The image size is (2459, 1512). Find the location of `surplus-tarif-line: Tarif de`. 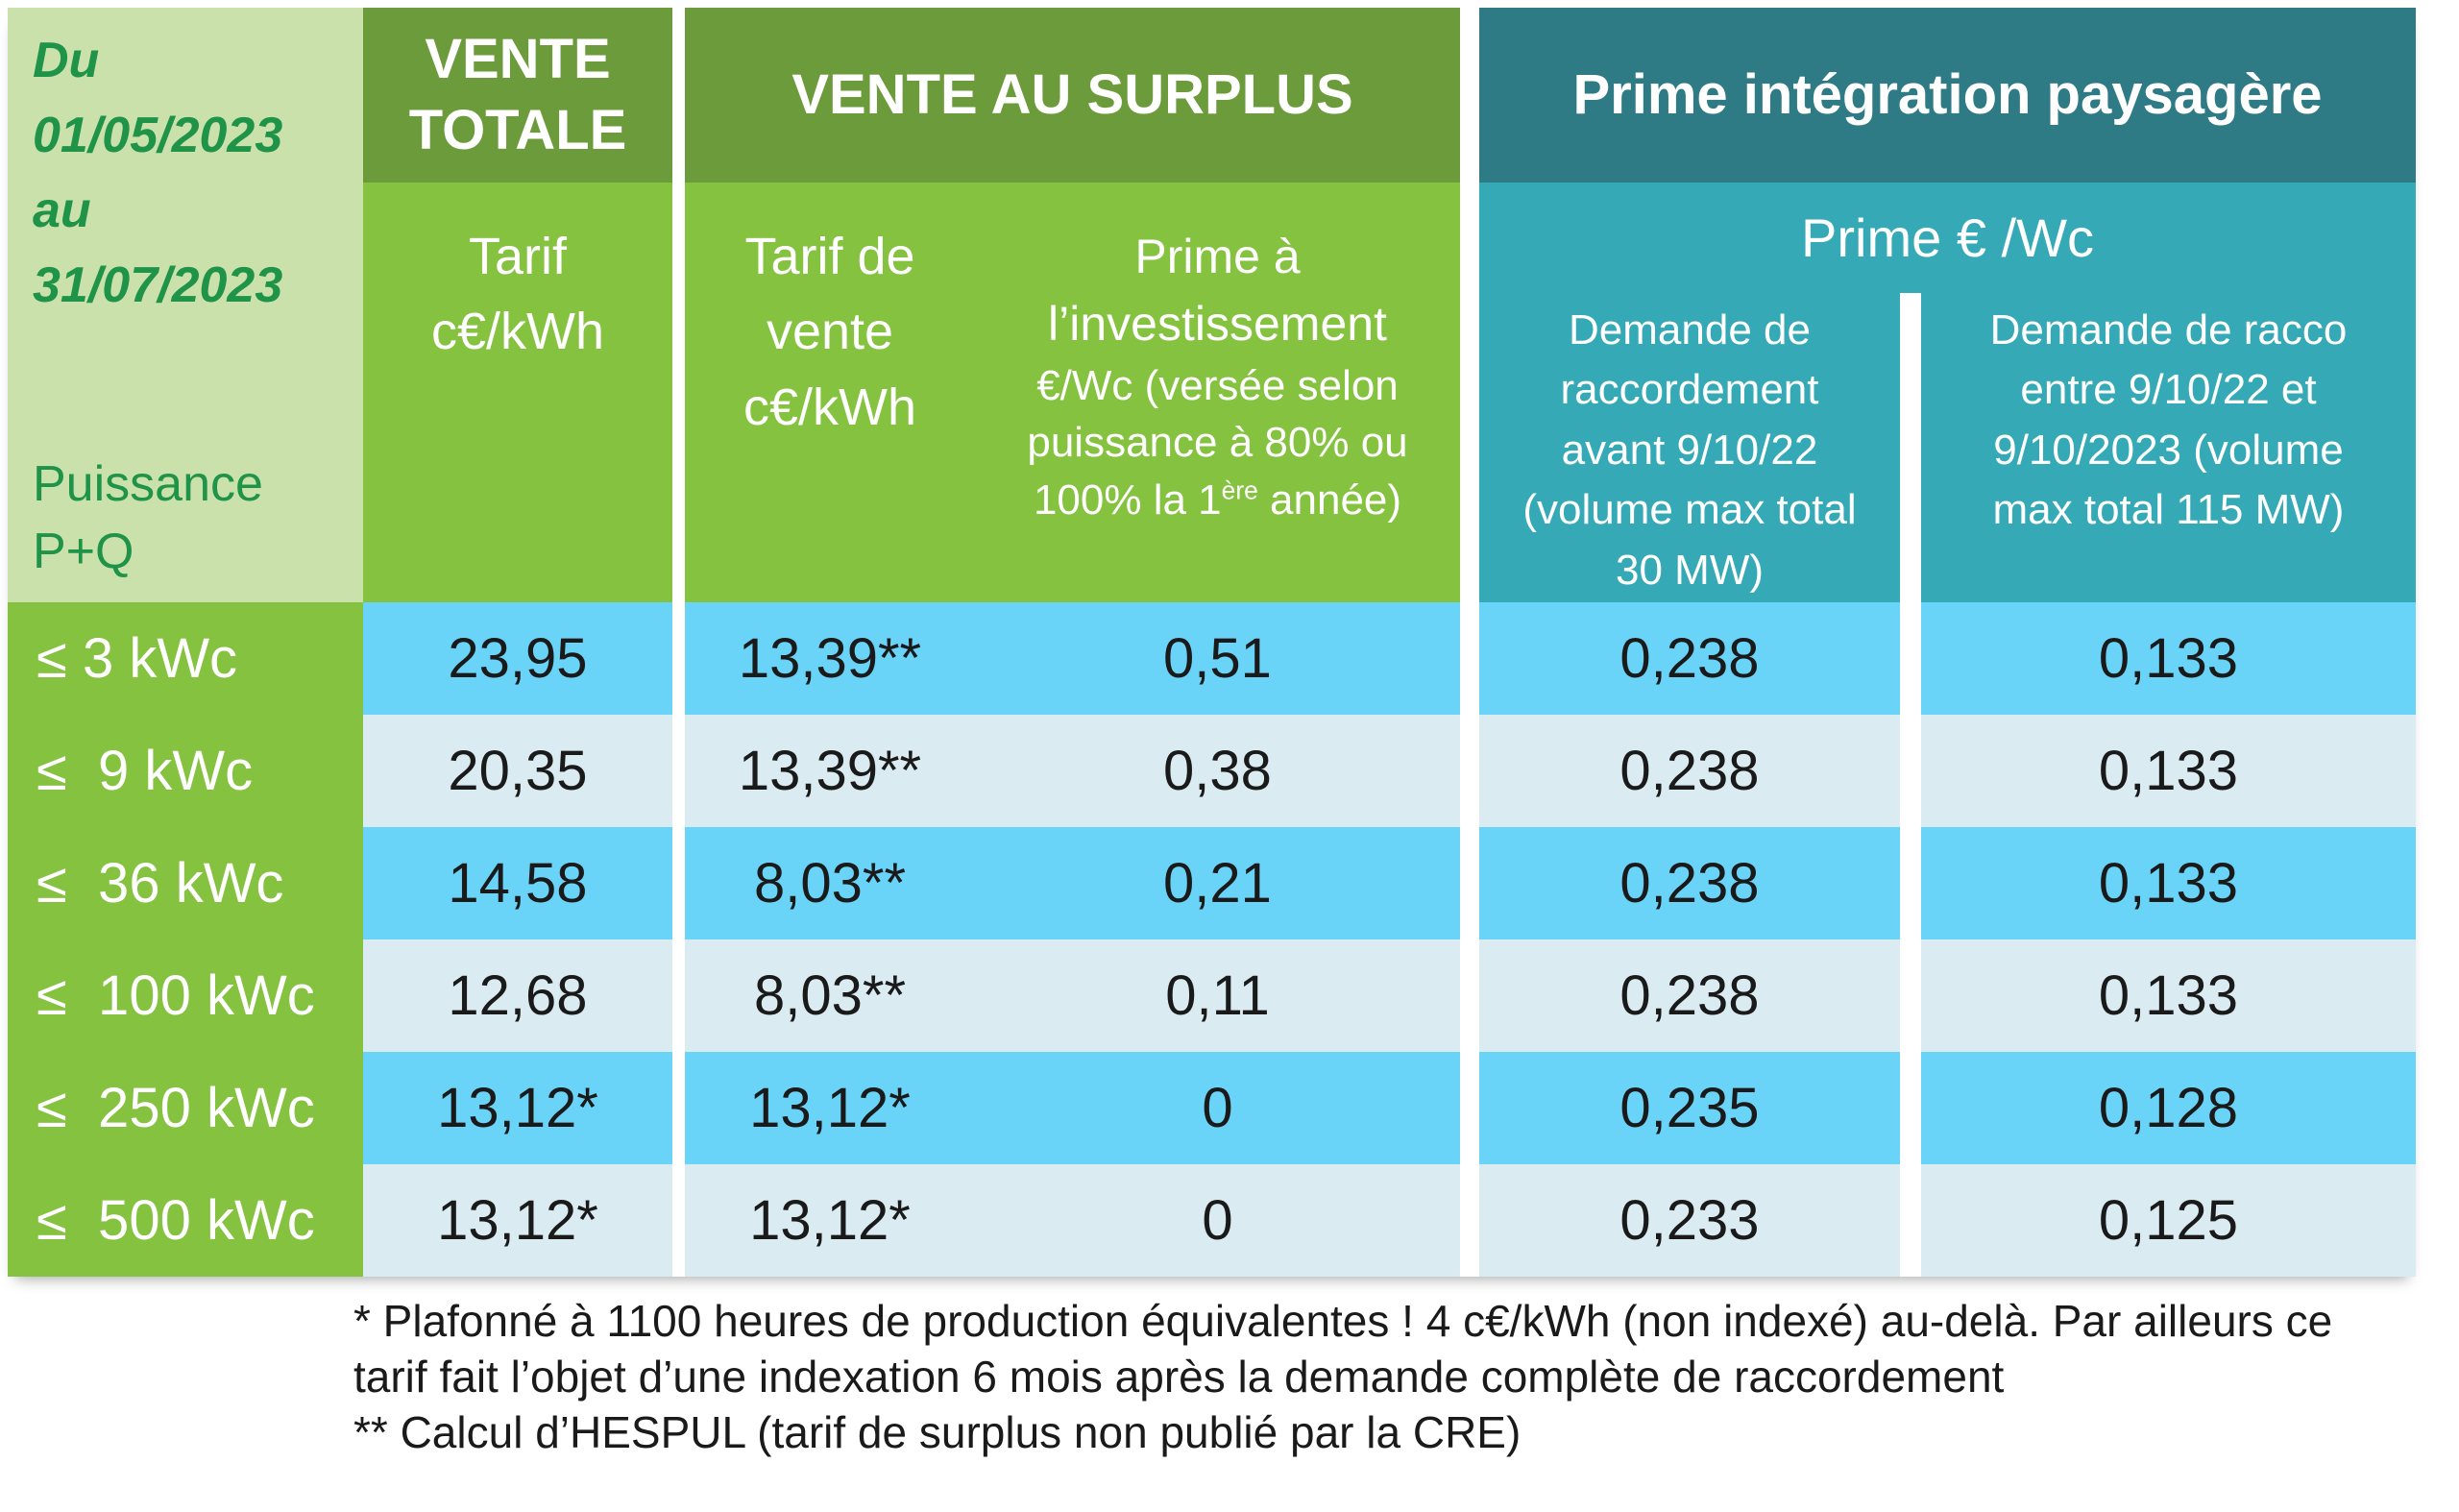

surplus-tarif-line: Tarif de is located at coordinates (829, 256).